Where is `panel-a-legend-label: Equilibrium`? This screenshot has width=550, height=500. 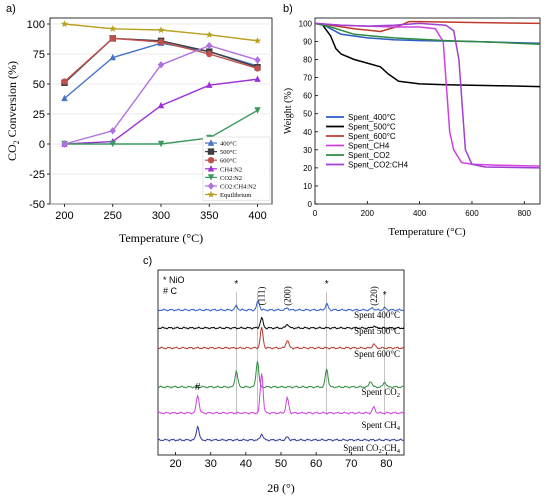 panel-a-legend-label: Equilibrium is located at coordinates (235, 195).